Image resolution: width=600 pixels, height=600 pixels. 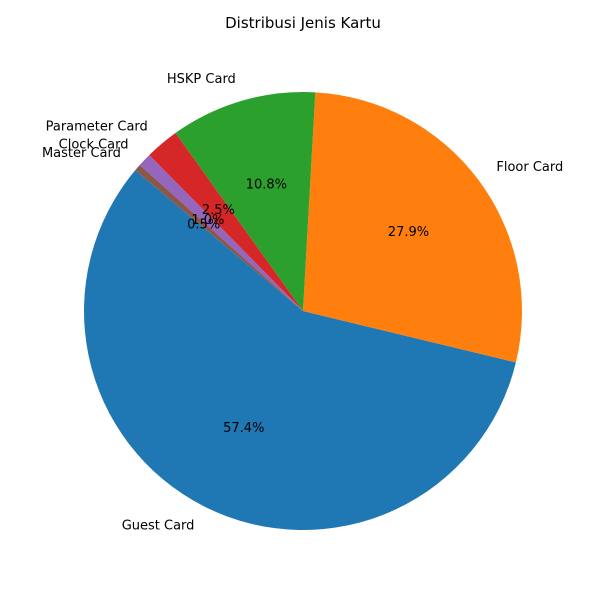 I want to click on slice-percent-label: 27.9%, so click(x=408, y=232).